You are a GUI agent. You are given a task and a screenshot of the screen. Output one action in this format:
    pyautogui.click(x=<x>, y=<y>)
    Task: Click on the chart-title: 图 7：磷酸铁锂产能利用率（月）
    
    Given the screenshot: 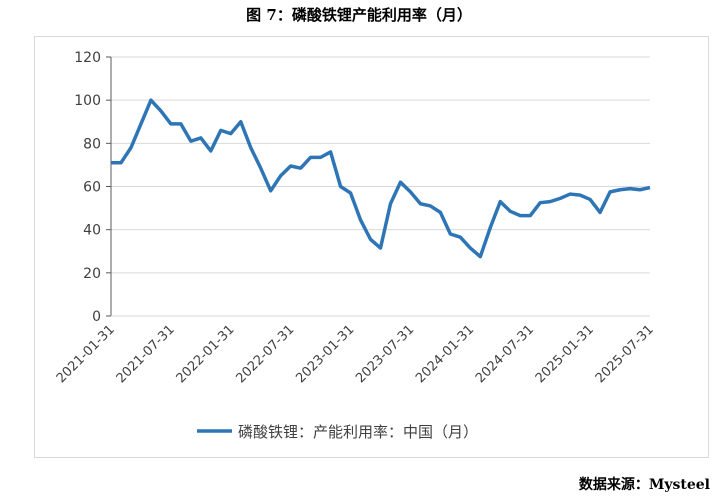 What is the action you would take?
    pyautogui.click(x=359, y=15)
    